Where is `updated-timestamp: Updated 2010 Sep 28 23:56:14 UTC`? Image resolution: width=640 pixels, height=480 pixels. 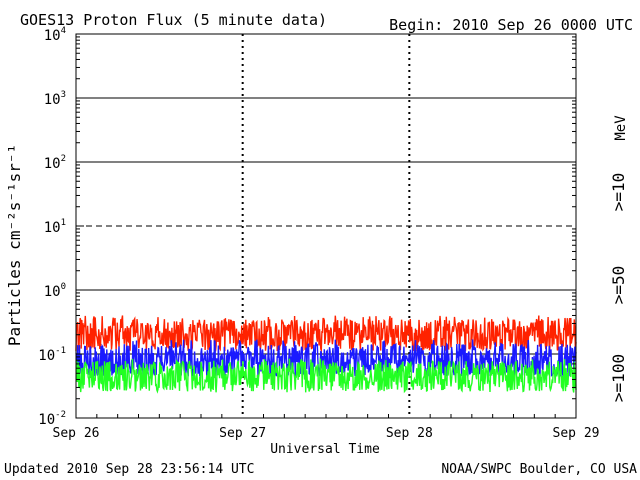
updated-timestamp: Updated 2010 Sep 28 23:56:14 UTC is located at coordinates (129, 469).